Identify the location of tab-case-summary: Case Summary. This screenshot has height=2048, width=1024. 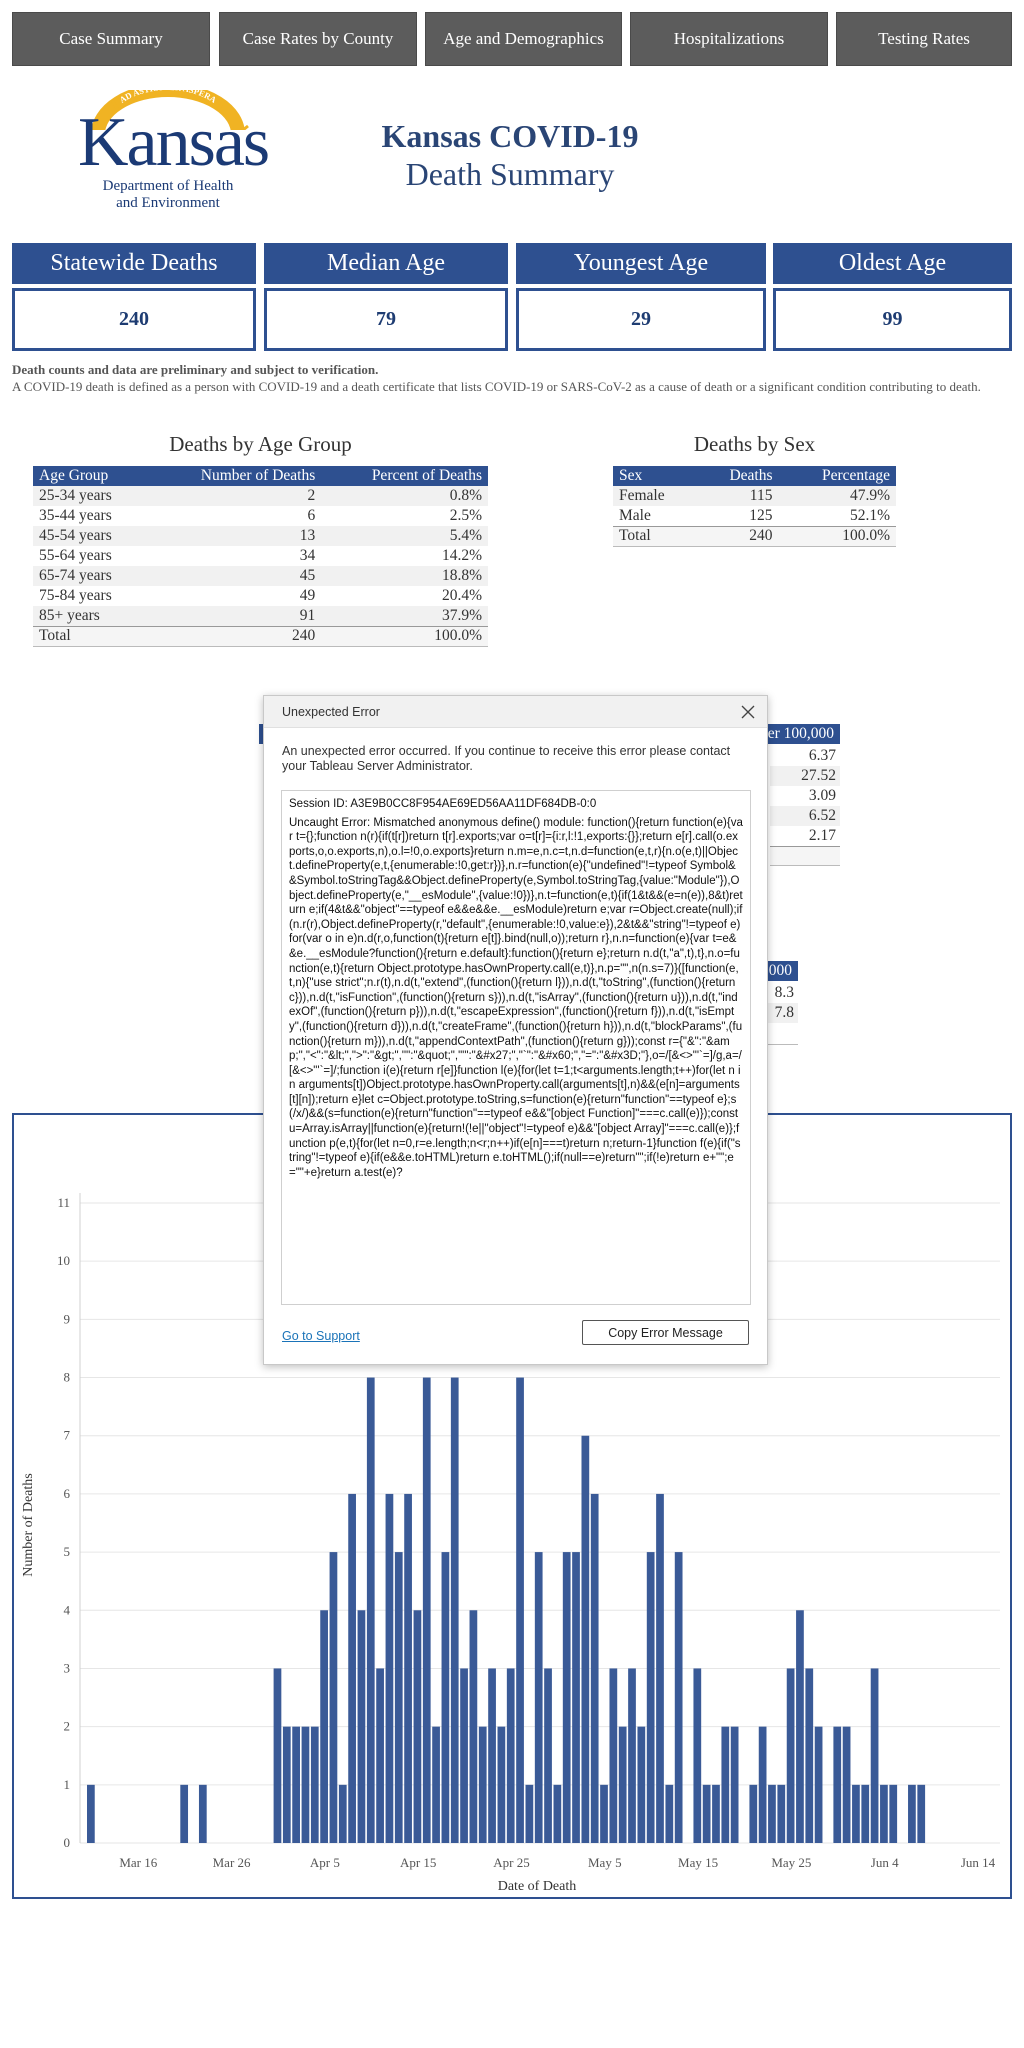
(111, 39).